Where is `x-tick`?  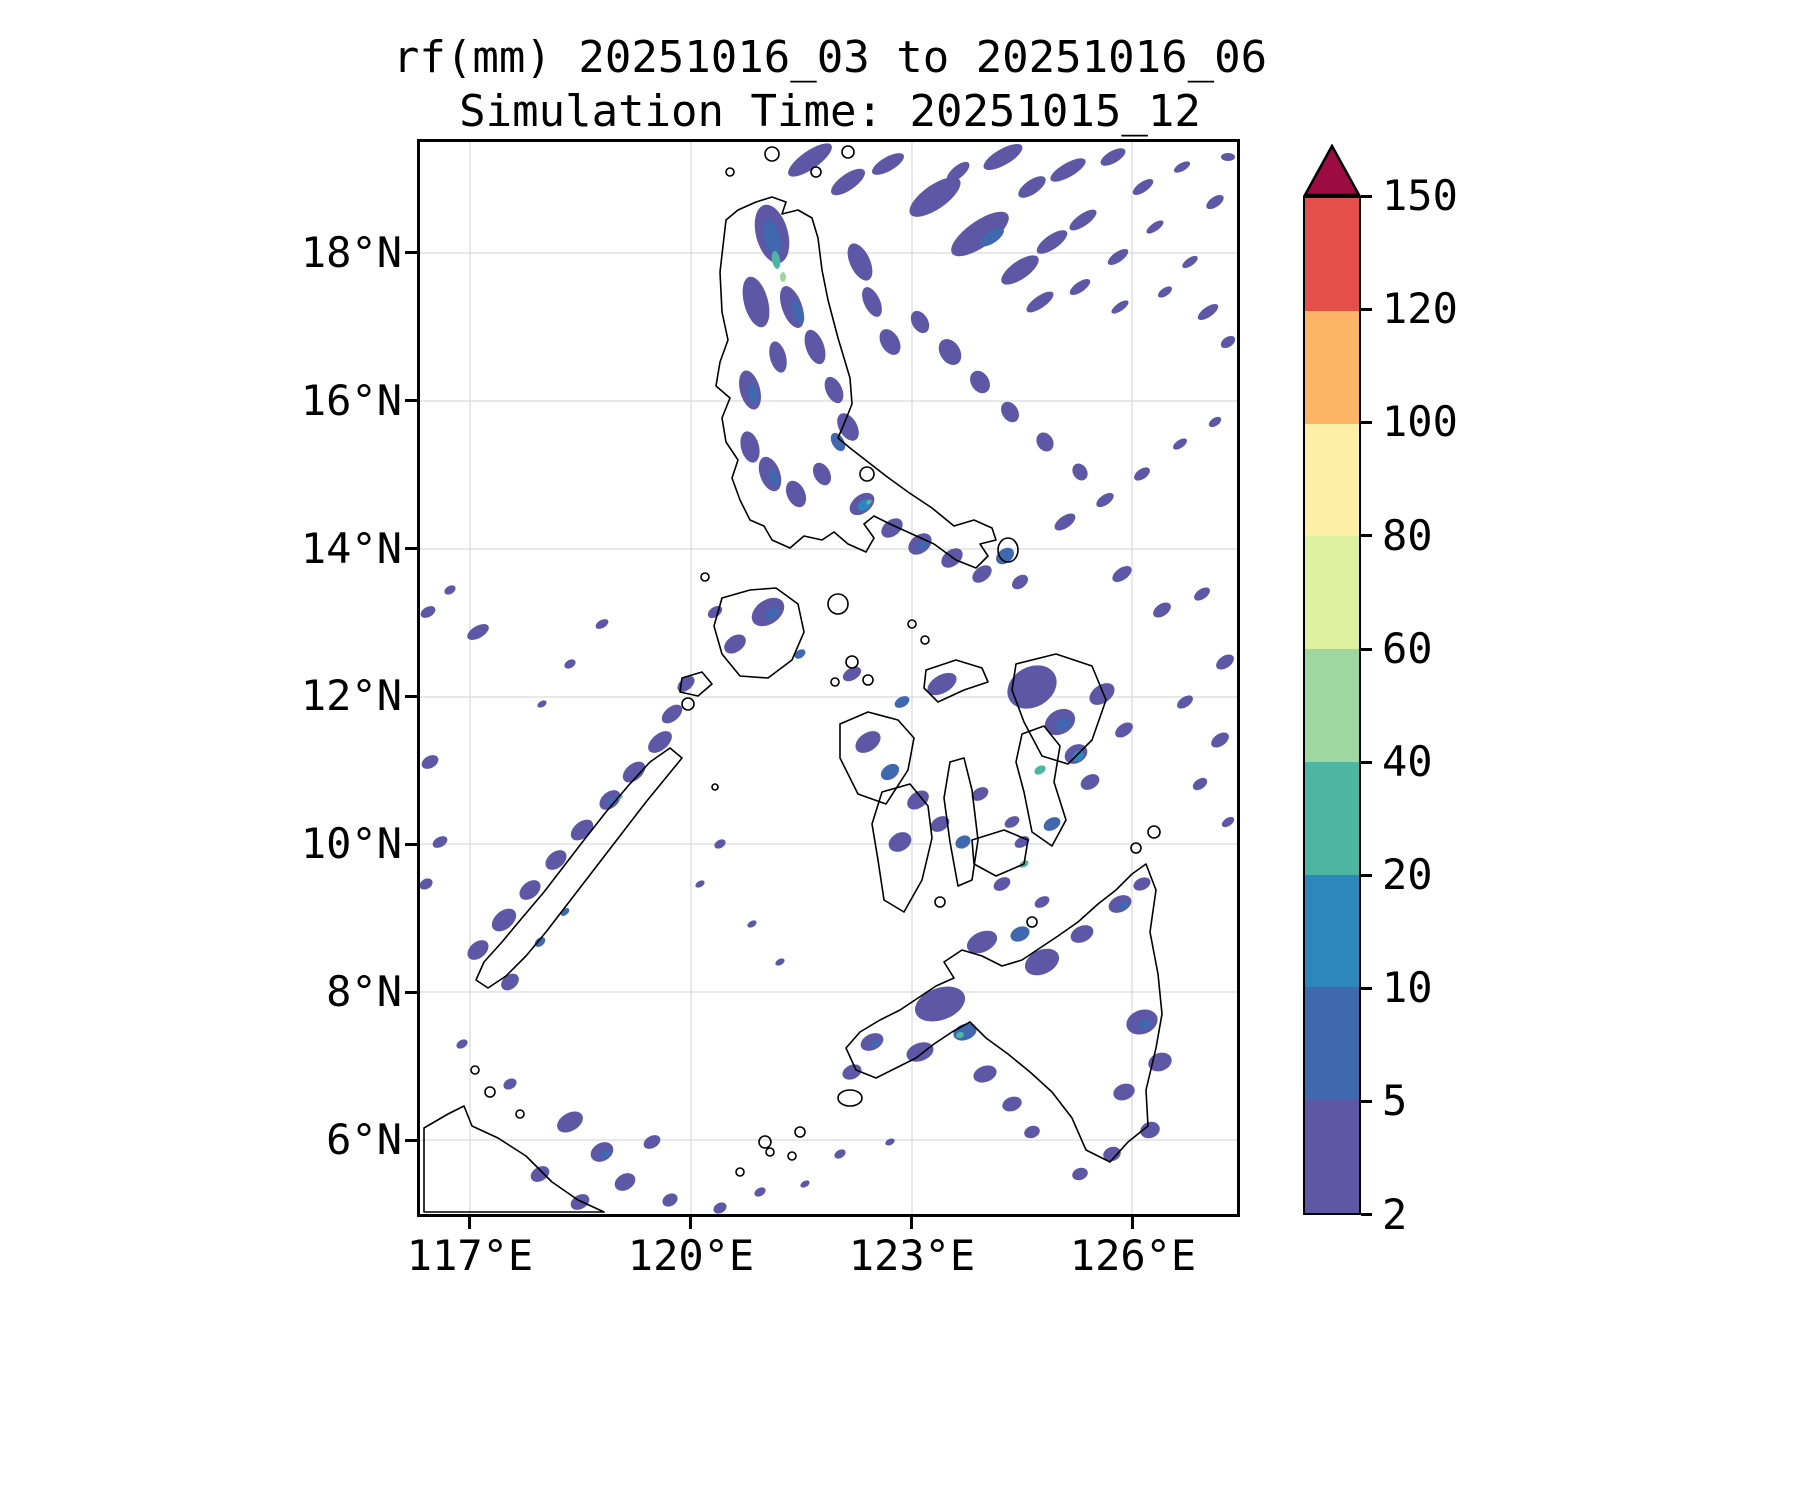 x-tick is located at coordinates (1132, 1223).